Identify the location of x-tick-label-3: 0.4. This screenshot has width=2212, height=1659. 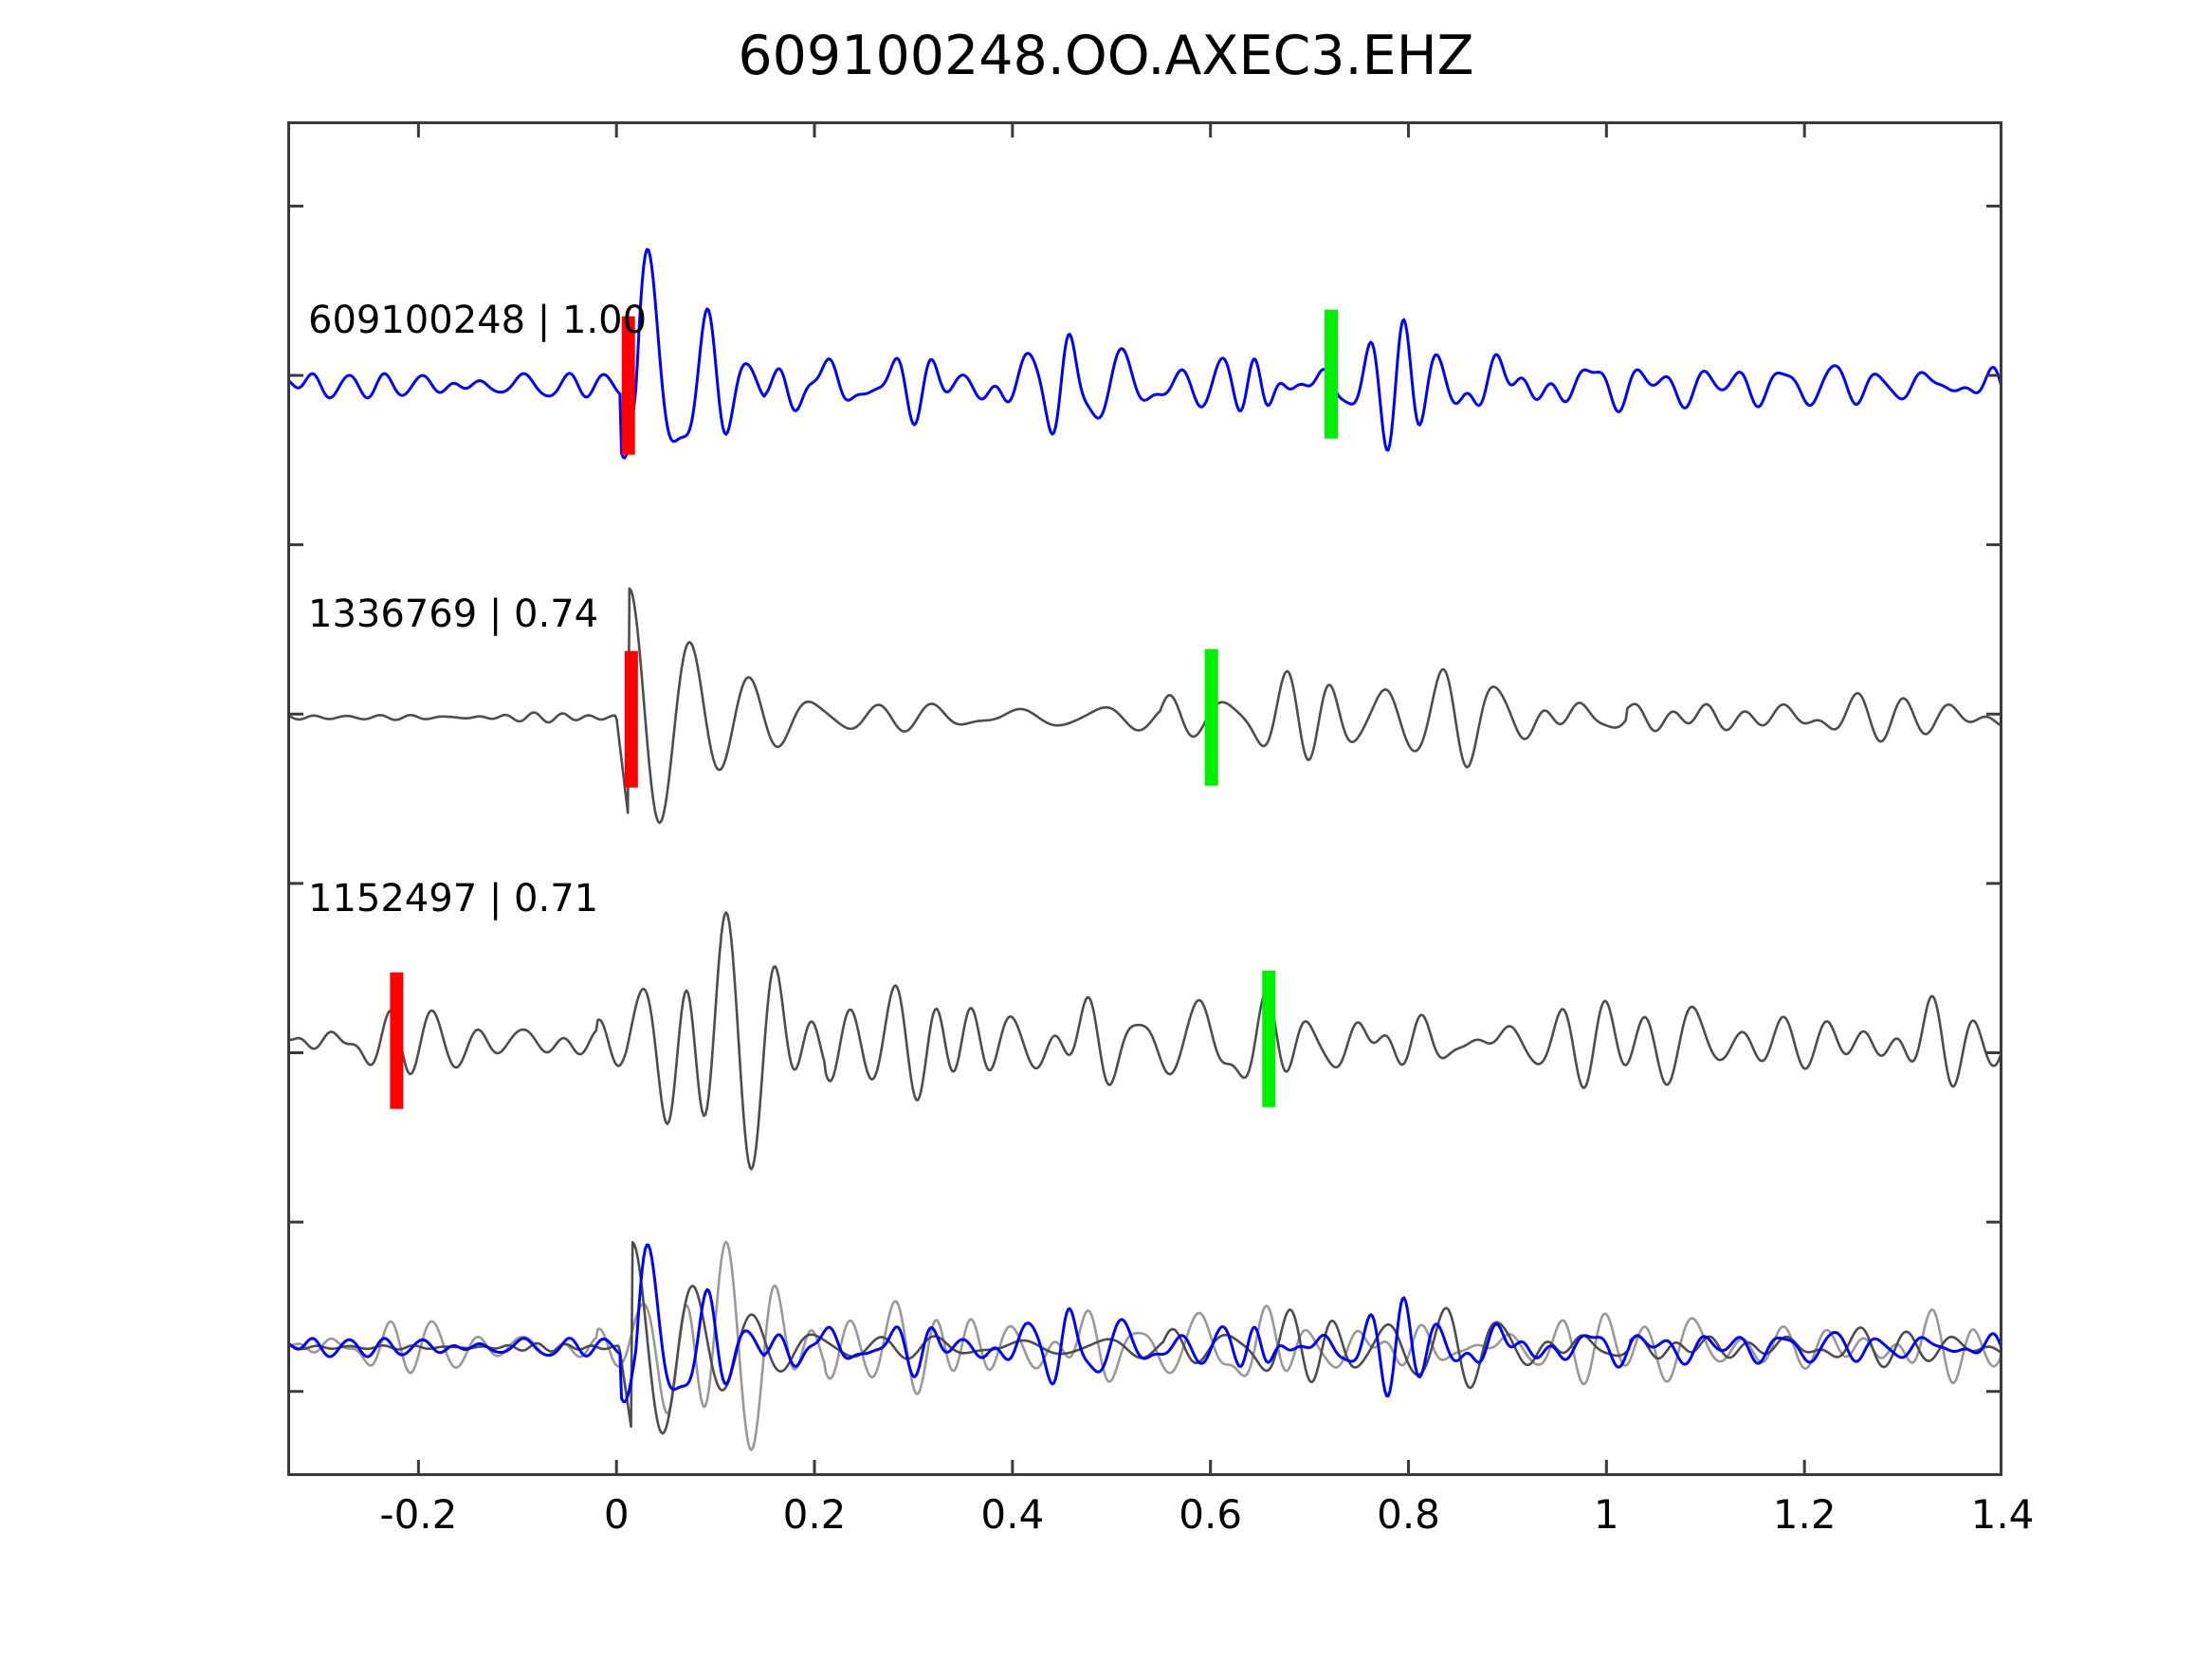
(1012, 1514).